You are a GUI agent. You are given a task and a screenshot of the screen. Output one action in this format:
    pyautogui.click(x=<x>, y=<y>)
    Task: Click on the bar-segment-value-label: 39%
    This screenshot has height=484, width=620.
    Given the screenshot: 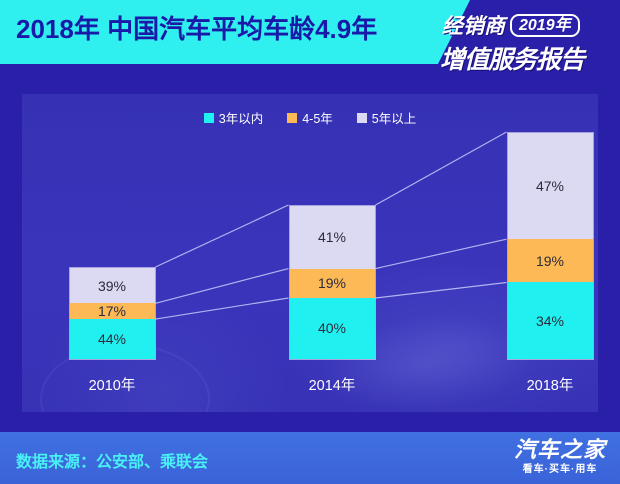 What is the action you would take?
    pyautogui.click(x=112, y=285)
    